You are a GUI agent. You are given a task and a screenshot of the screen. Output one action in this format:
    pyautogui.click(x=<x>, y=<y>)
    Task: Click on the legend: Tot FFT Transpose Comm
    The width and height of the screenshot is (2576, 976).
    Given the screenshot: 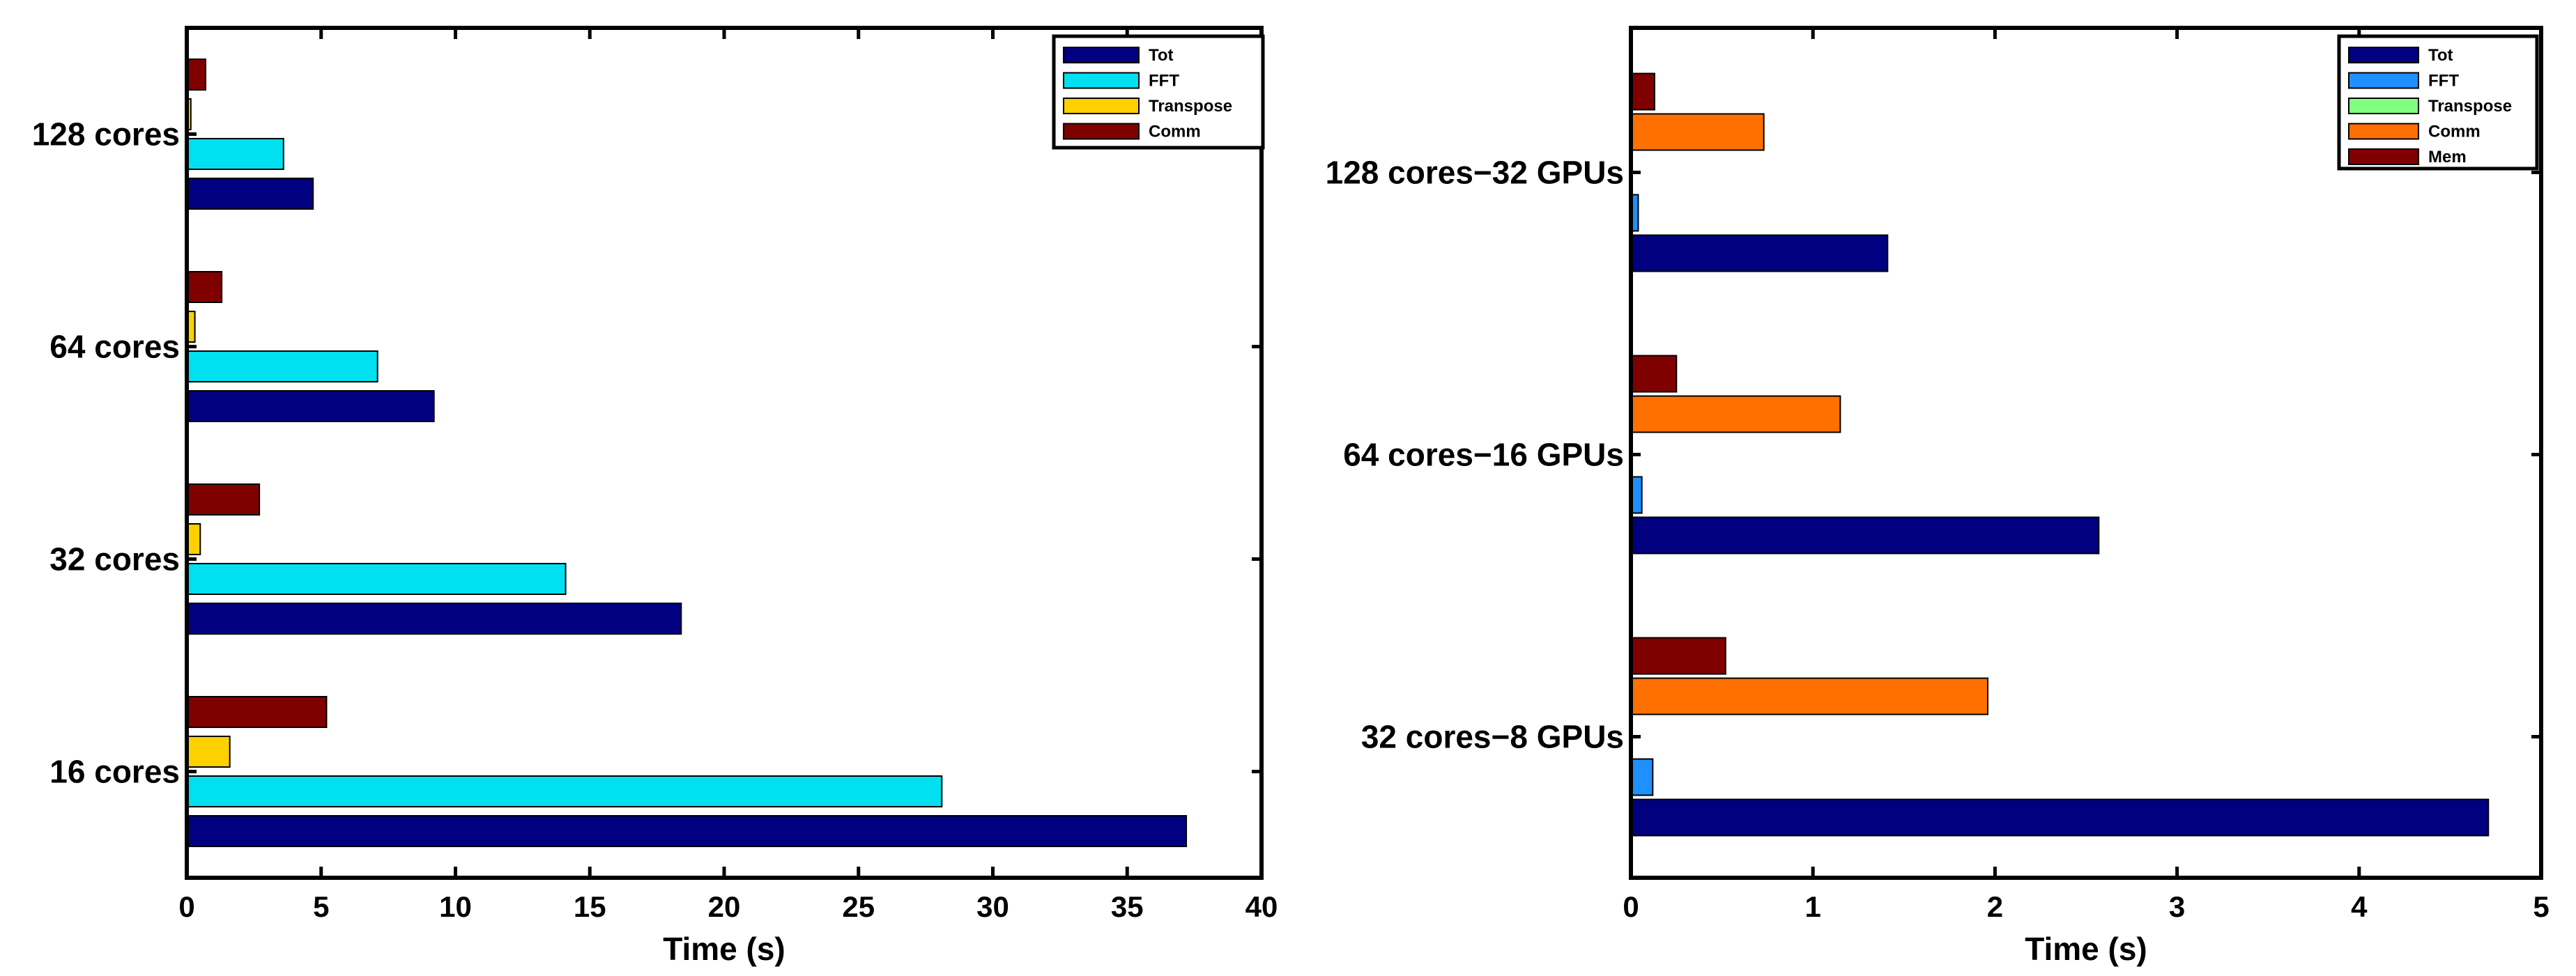 What is the action you would take?
    pyautogui.click(x=1158, y=92)
    